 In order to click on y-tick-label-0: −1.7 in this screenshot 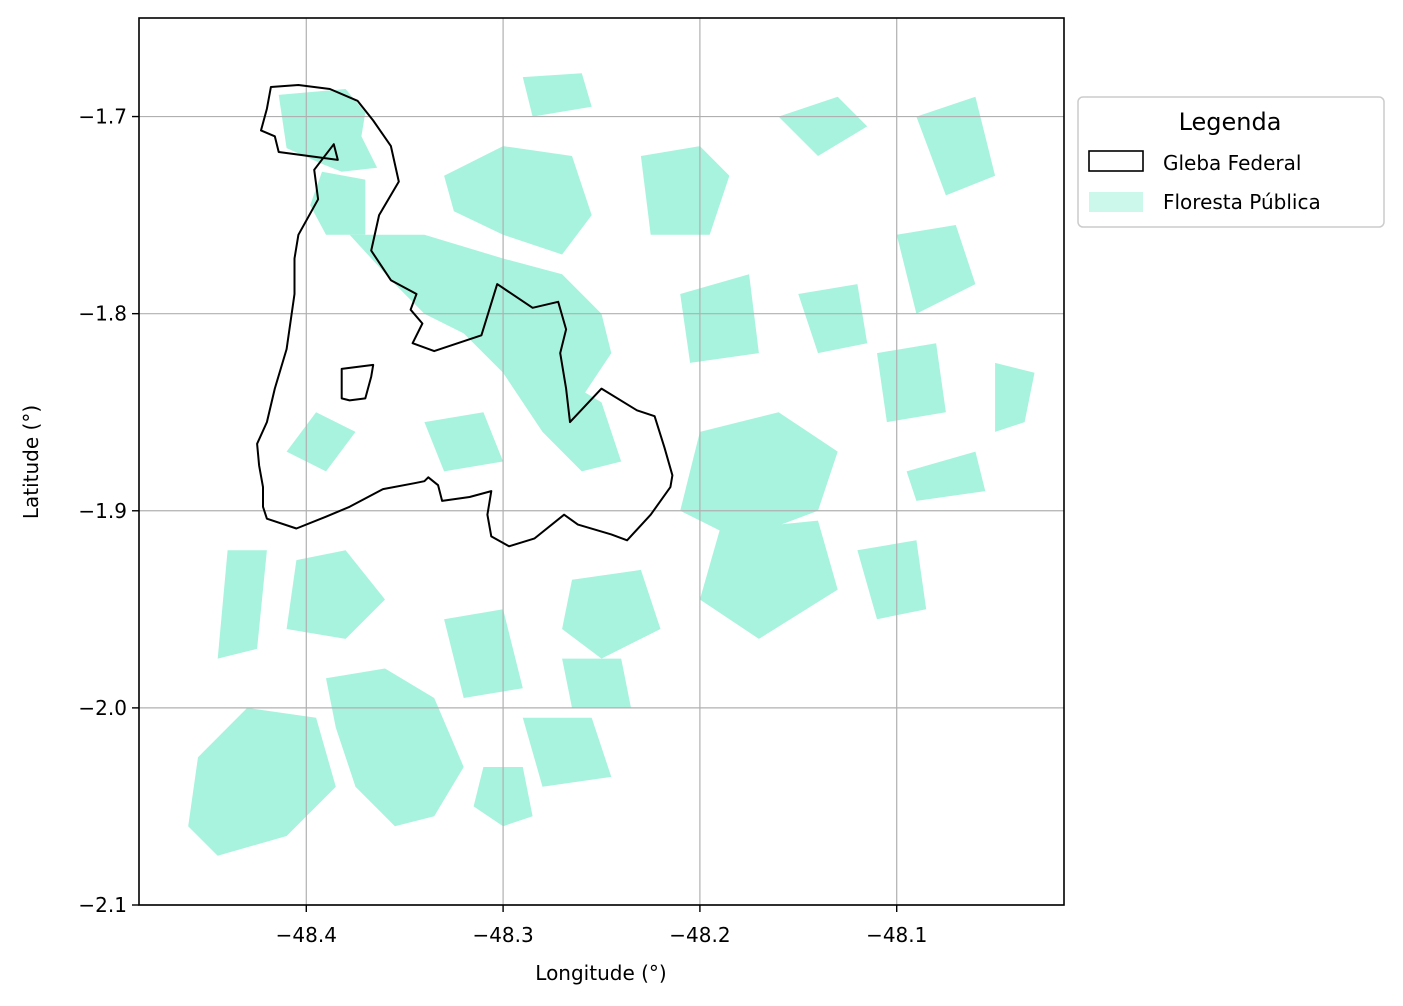, I will do `click(102, 117)`.